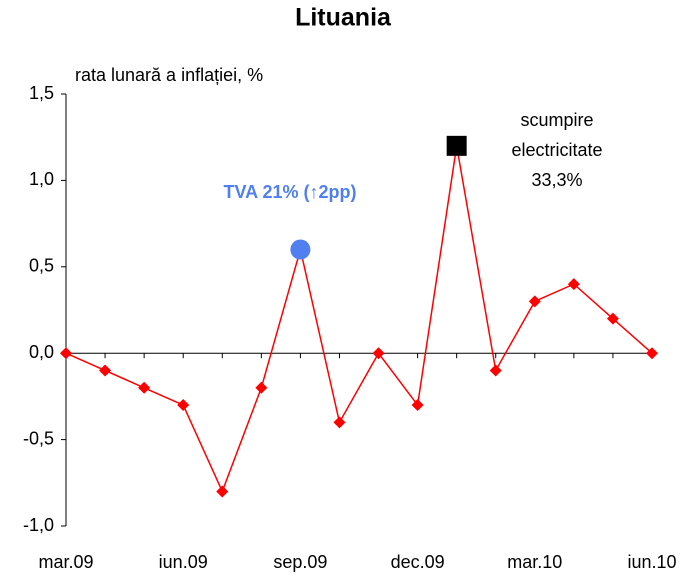 The width and height of the screenshot is (687, 585). I want to click on y-tick-label: -1,0, so click(38, 525).